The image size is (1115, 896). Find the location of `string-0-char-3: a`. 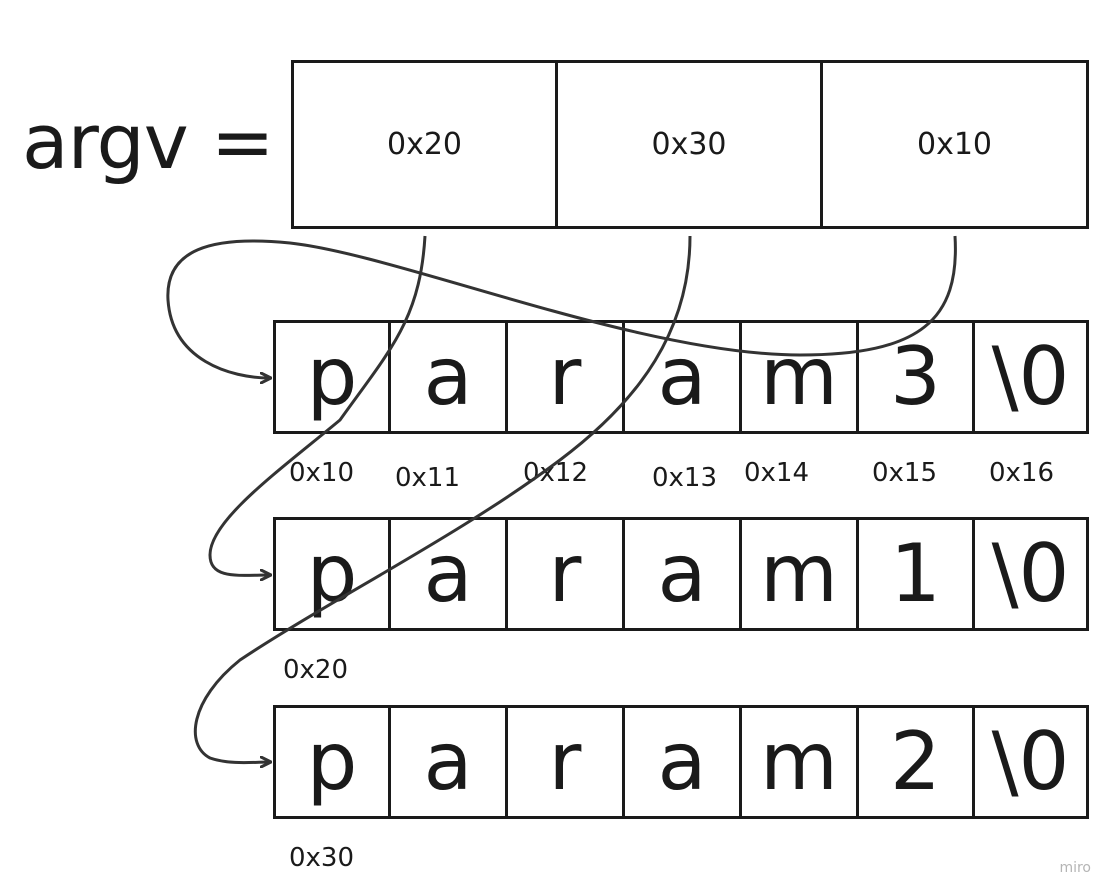

string-0-char-3: a is located at coordinates (682, 377).